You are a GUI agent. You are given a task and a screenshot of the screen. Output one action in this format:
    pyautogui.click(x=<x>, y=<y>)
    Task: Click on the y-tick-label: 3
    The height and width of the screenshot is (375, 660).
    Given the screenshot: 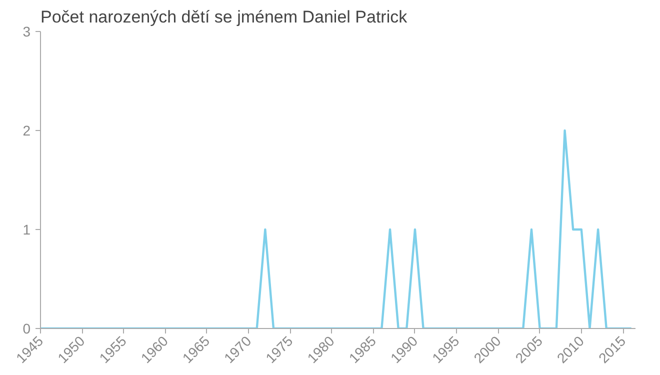 What is the action you would take?
    pyautogui.click(x=26, y=32)
    